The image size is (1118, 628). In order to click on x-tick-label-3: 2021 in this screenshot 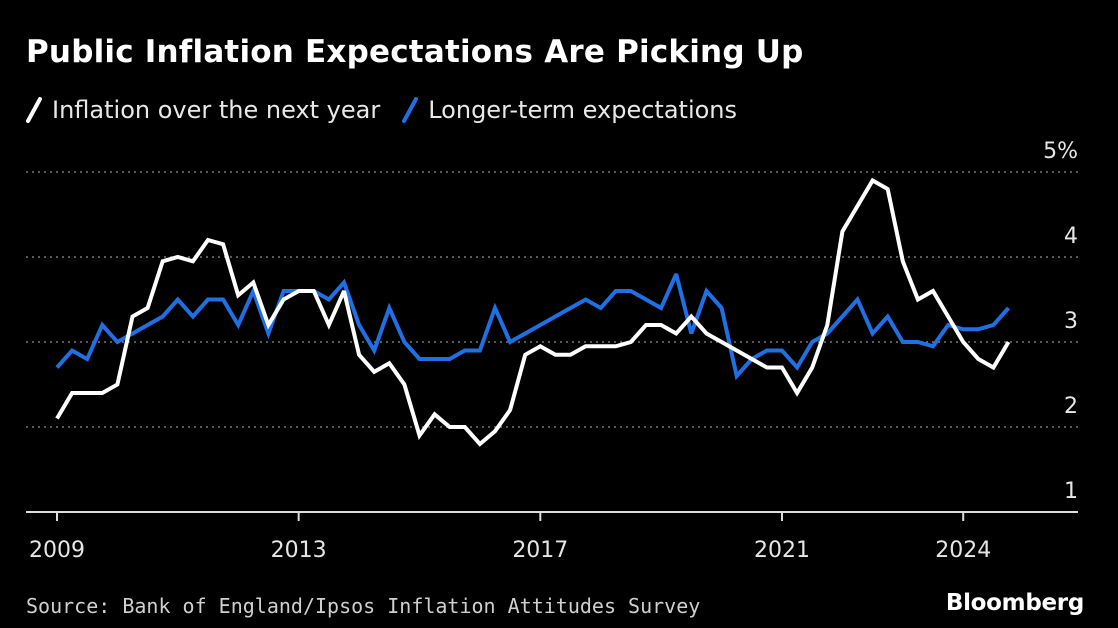, I will do `click(782, 550)`.